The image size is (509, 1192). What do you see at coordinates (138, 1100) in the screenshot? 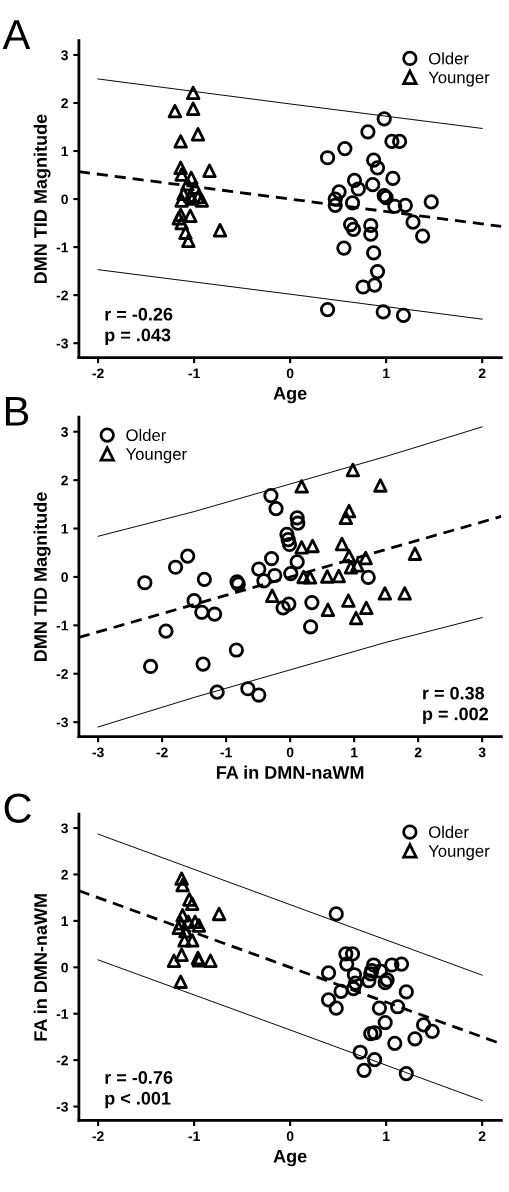
I see `annotation: p < .001` at bounding box center [138, 1100].